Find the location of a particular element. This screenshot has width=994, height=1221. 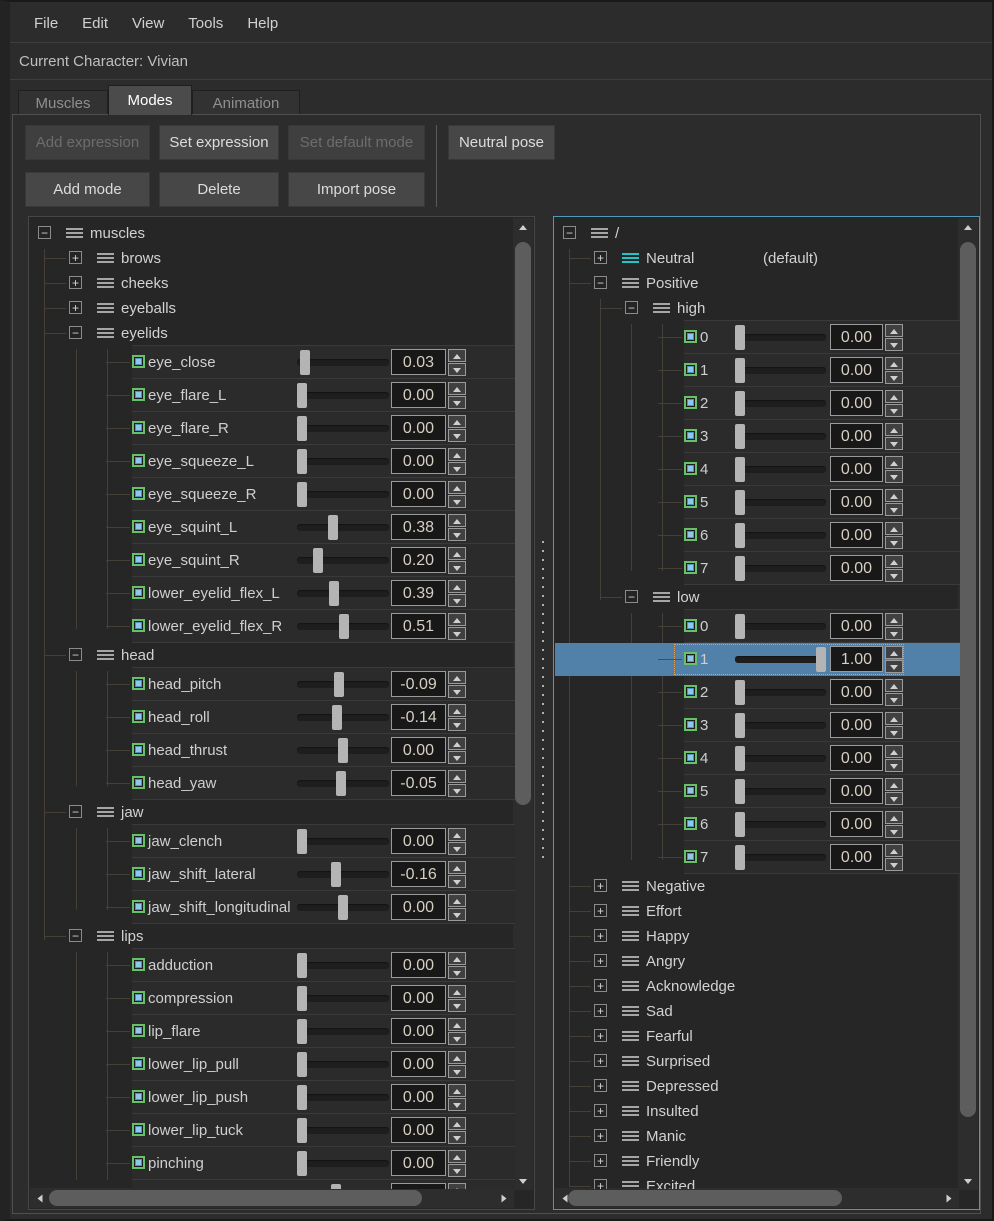

scroll-right-button is located at coordinates (949, 1198).